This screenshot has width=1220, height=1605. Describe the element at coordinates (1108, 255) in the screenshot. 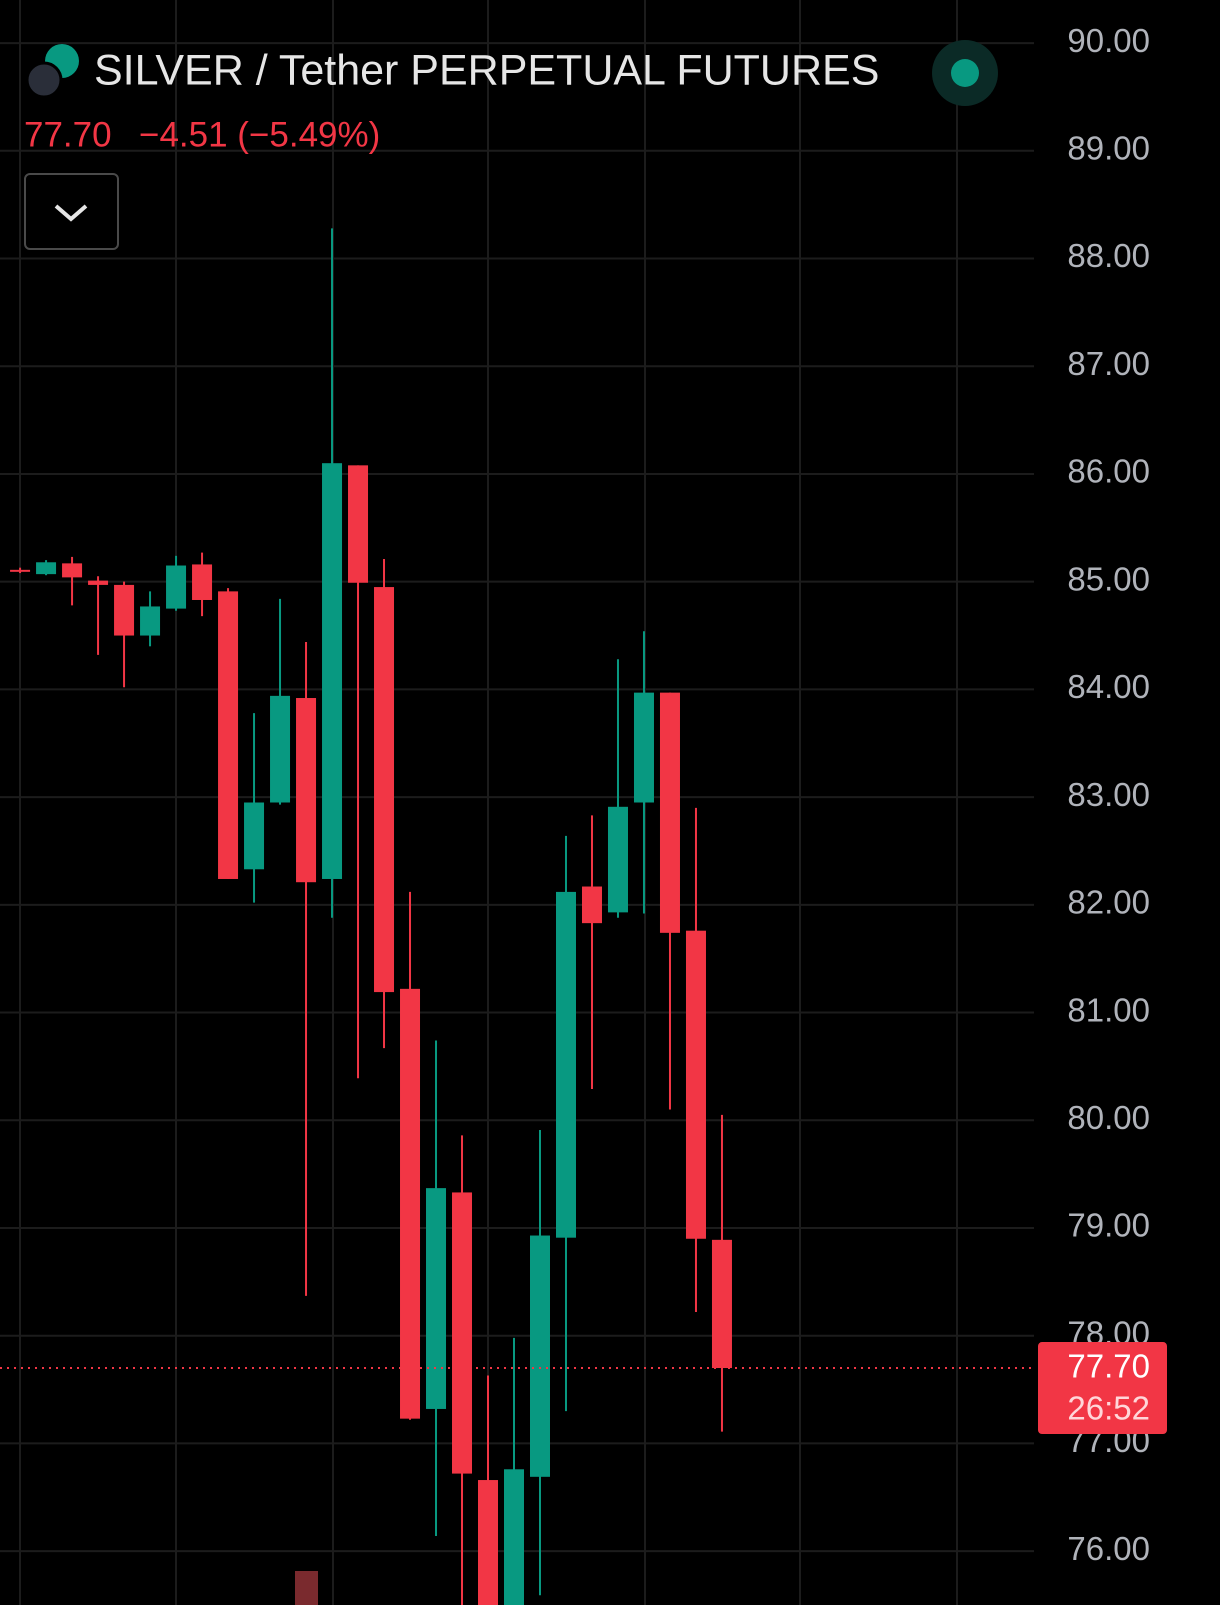

I see `y-tick-label: 88.00` at that location.